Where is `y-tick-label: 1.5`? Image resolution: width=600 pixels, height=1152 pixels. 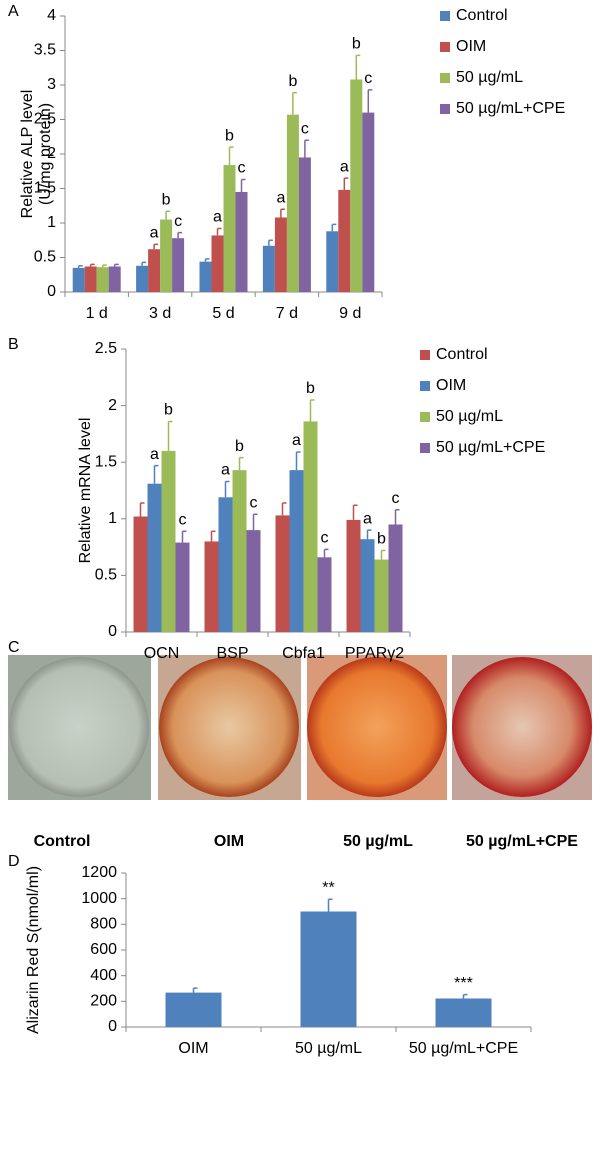 y-tick-label: 1.5 is located at coordinates (45, 188).